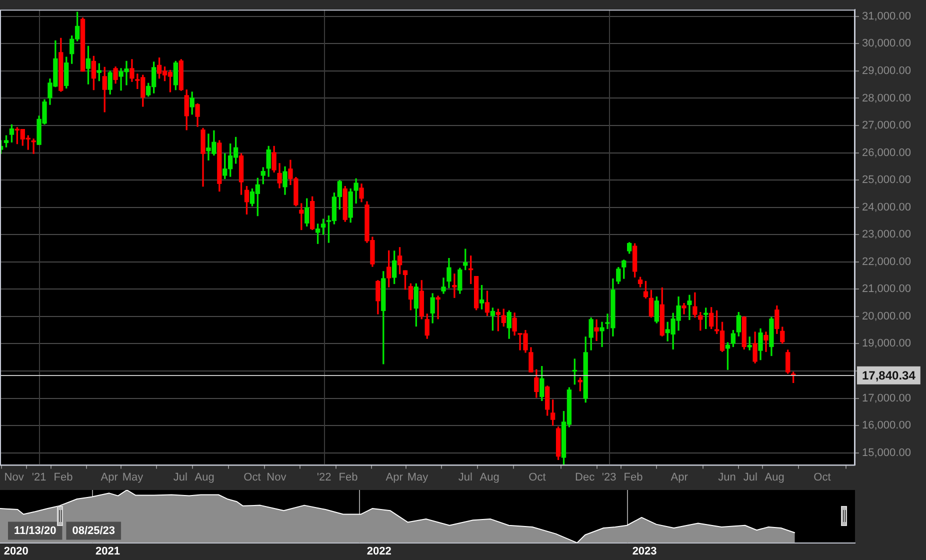 The image size is (926, 560). Describe the element at coordinates (886, 98) in the screenshot. I see `y-tick-label: 28,000.00` at that location.